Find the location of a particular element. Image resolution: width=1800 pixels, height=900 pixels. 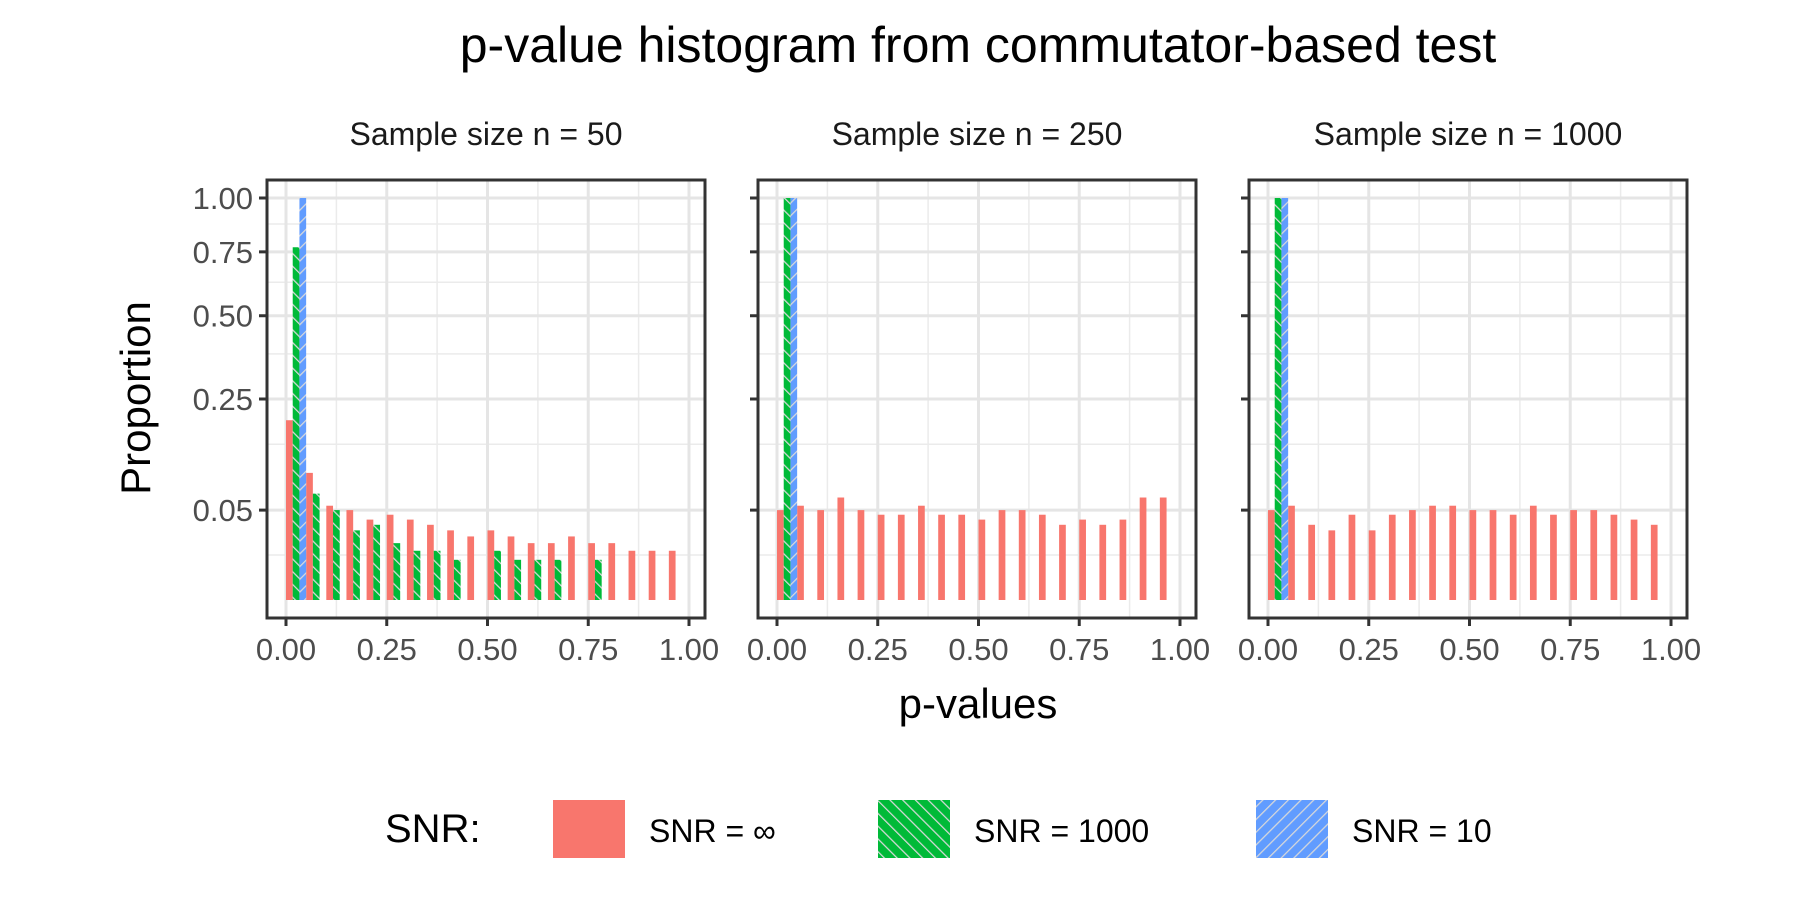

y-tick-label: 0.75 is located at coordinates (223, 252).